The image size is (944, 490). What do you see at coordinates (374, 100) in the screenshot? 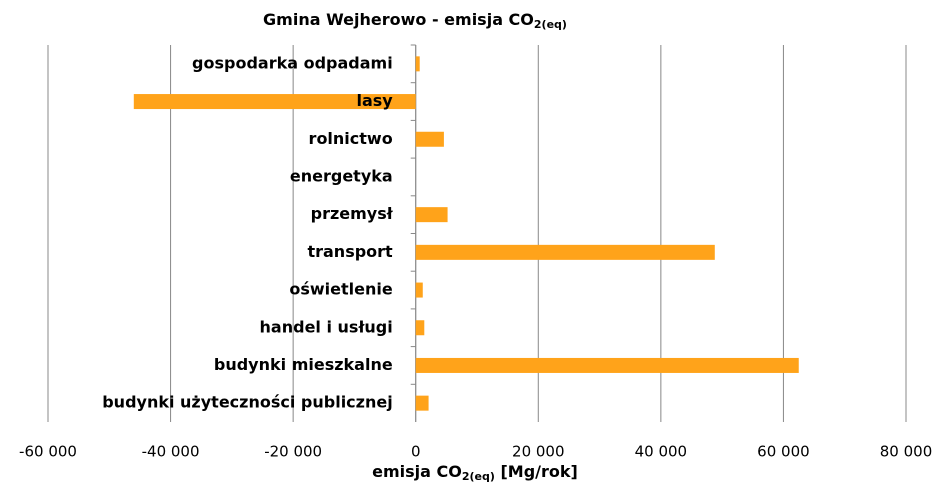
I see `y-tick-label: lasy` at bounding box center [374, 100].